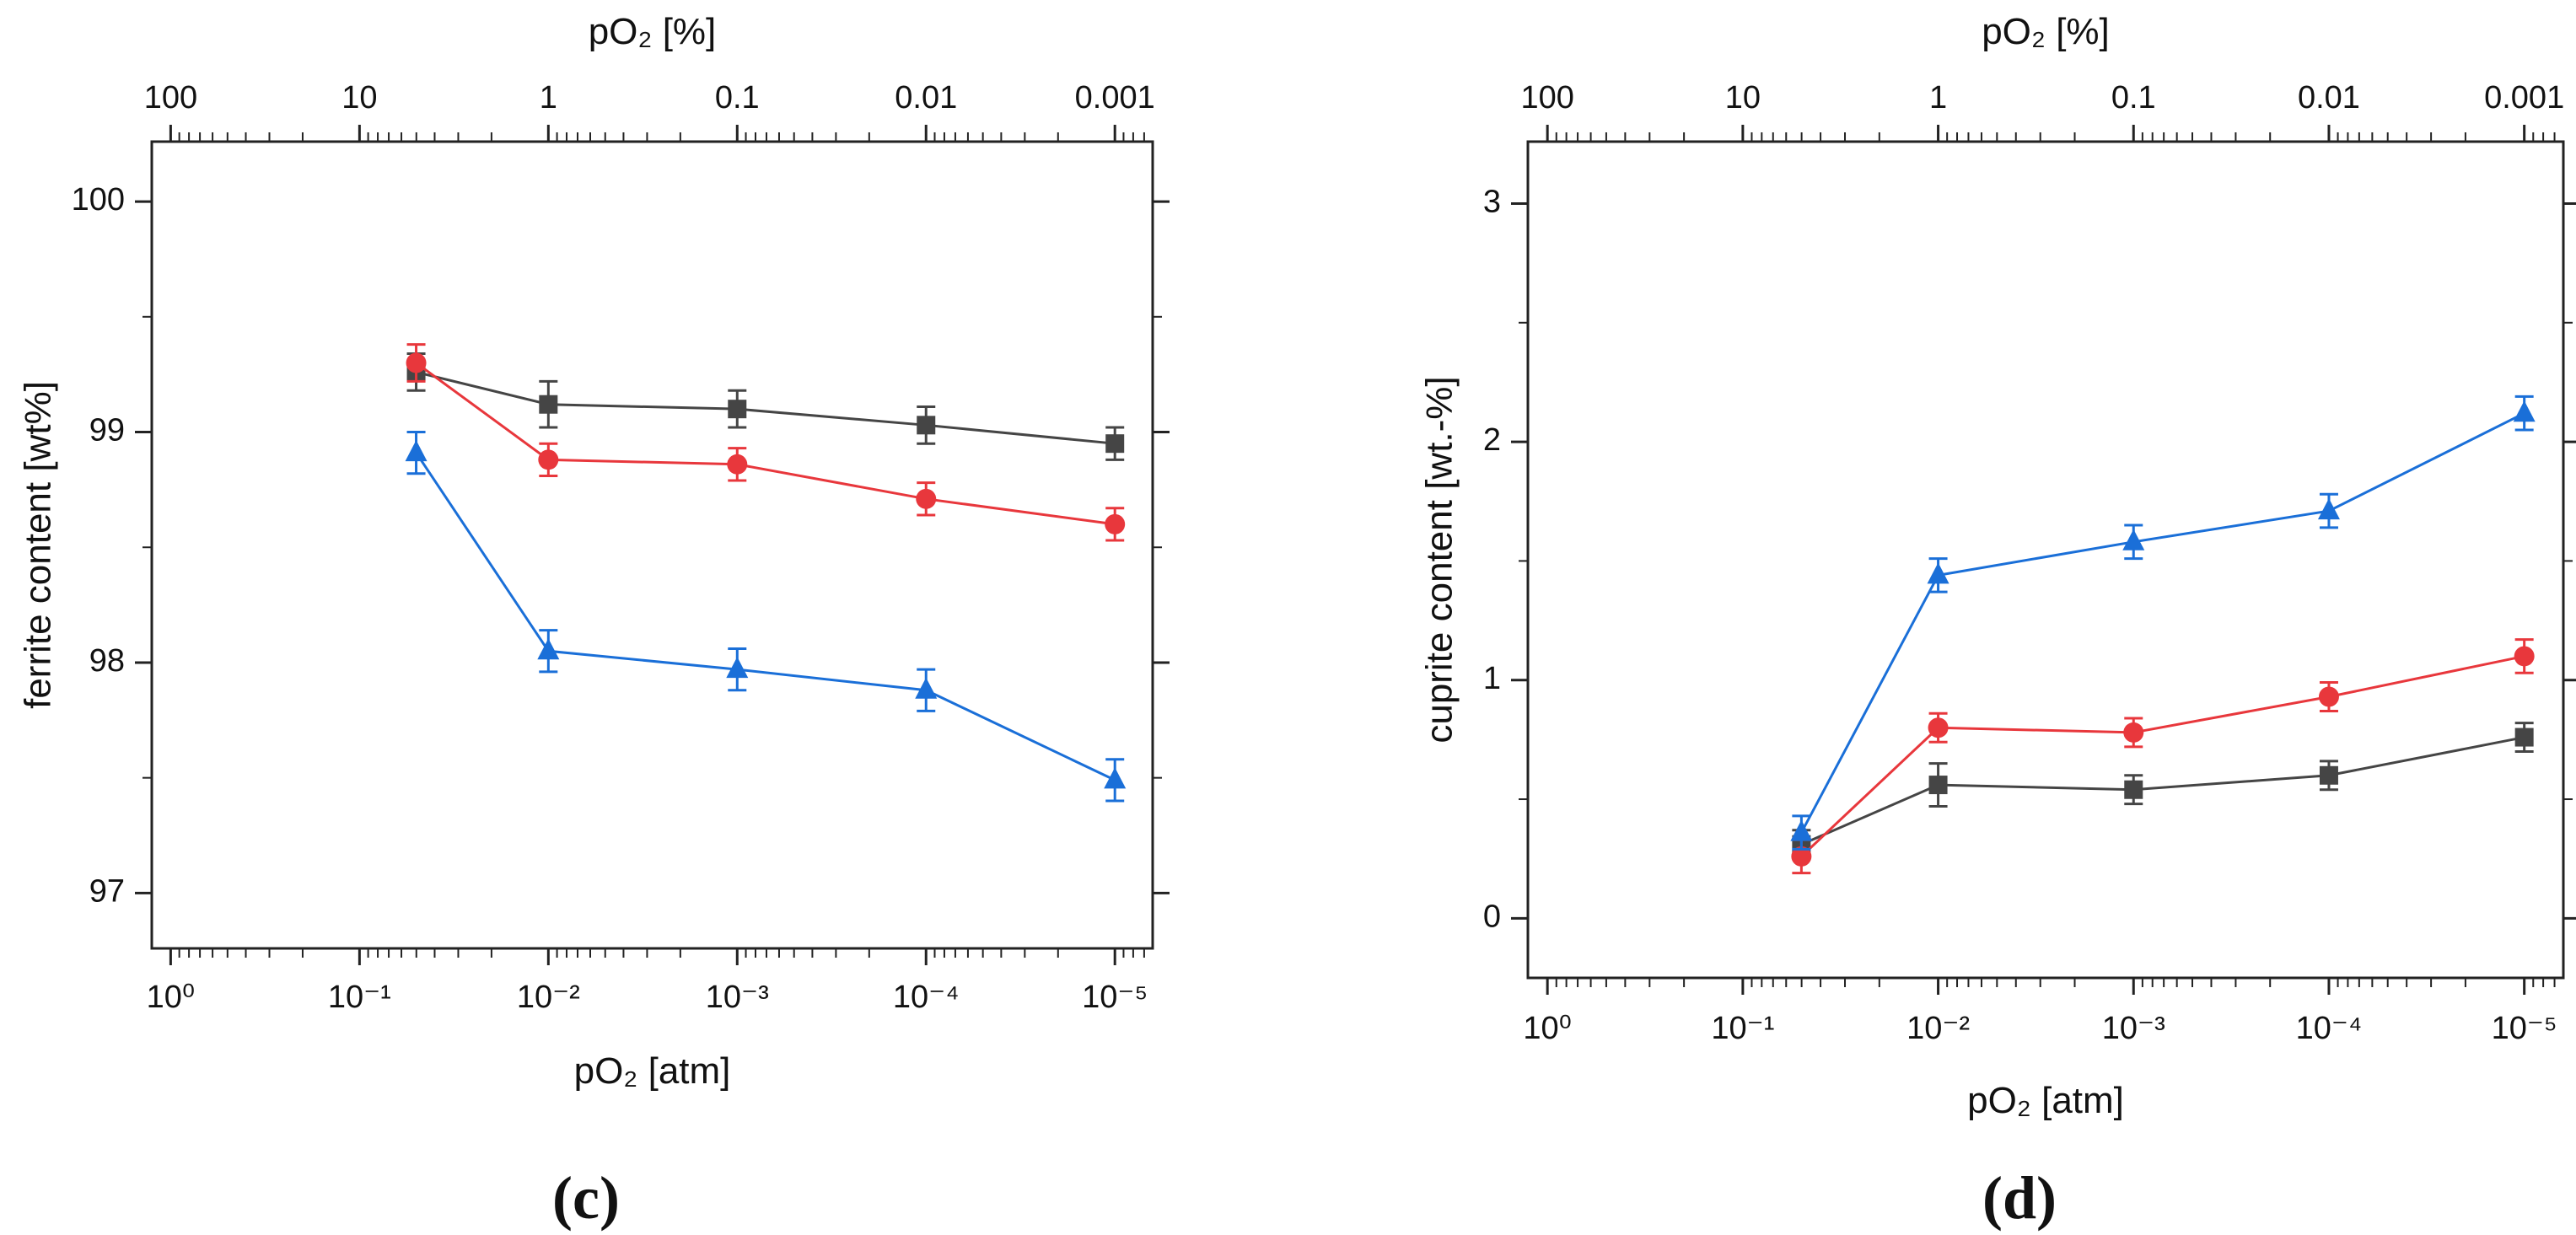 The height and width of the screenshot is (1235, 2576). I want to click on y-tick-label: 97, so click(107, 891).